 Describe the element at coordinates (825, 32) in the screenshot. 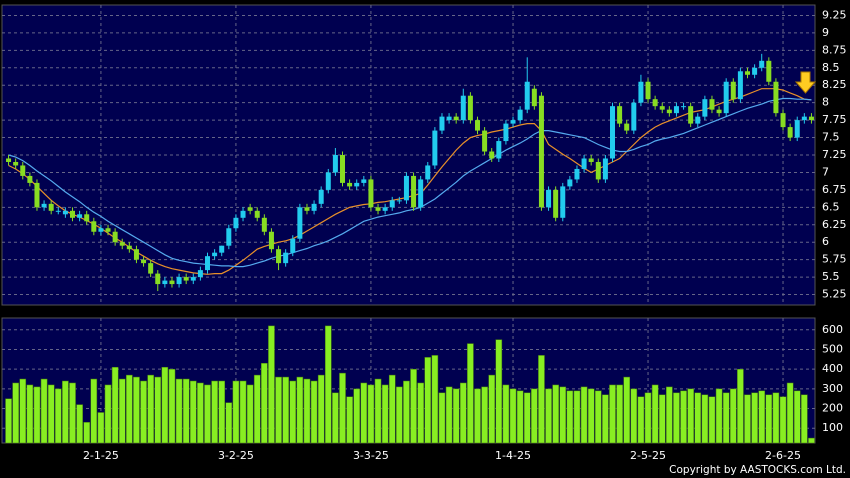

I see `y-tick-label: 9` at that location.